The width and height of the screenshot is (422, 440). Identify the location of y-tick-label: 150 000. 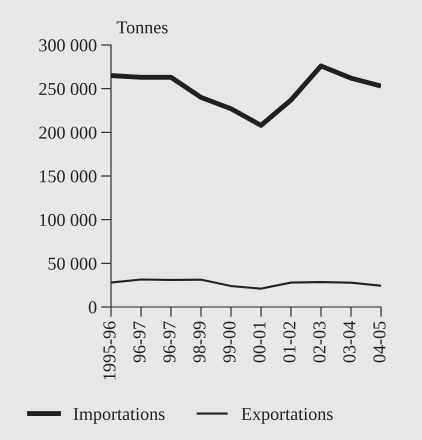
(68, 176).